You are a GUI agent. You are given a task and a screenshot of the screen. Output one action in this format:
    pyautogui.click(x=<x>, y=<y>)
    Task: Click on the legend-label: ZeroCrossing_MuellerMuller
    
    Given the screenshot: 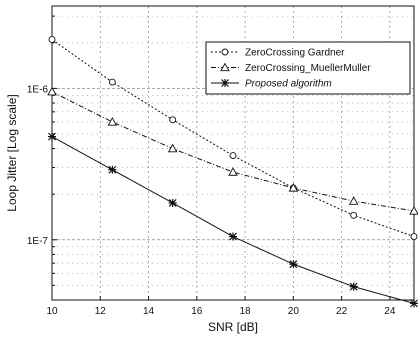 What is the action you would take?
    pyautogui.click(x=308, y=68)
    